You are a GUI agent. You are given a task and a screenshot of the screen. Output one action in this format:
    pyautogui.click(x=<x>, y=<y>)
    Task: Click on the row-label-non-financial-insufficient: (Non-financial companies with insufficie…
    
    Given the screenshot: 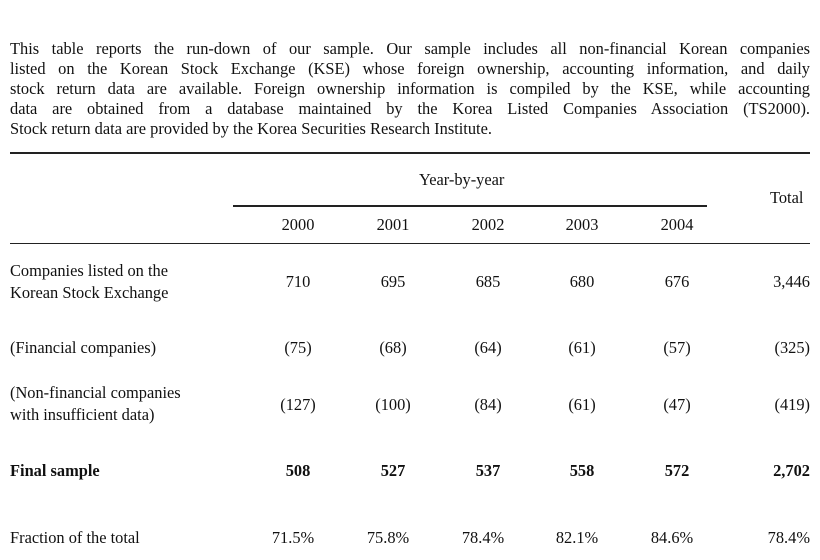 What is the action you would take?
    pyautogui.click(x=95, y=404)
    